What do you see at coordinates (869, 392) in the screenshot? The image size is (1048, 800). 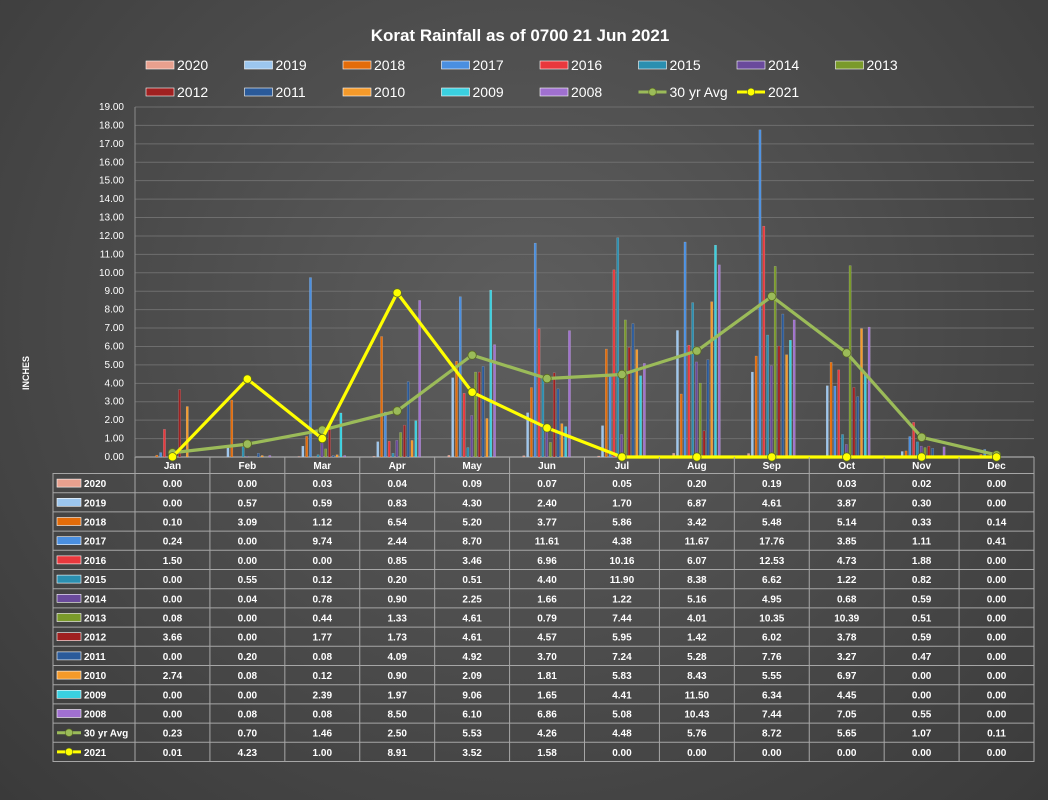 I see `bar-2008-oct` at bounding box center [869, 392].